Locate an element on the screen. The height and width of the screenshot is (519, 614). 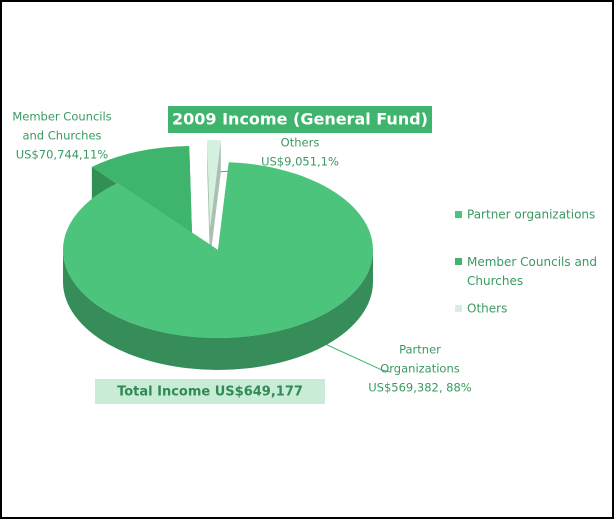
slice-side is located at coordinates (218, 310).